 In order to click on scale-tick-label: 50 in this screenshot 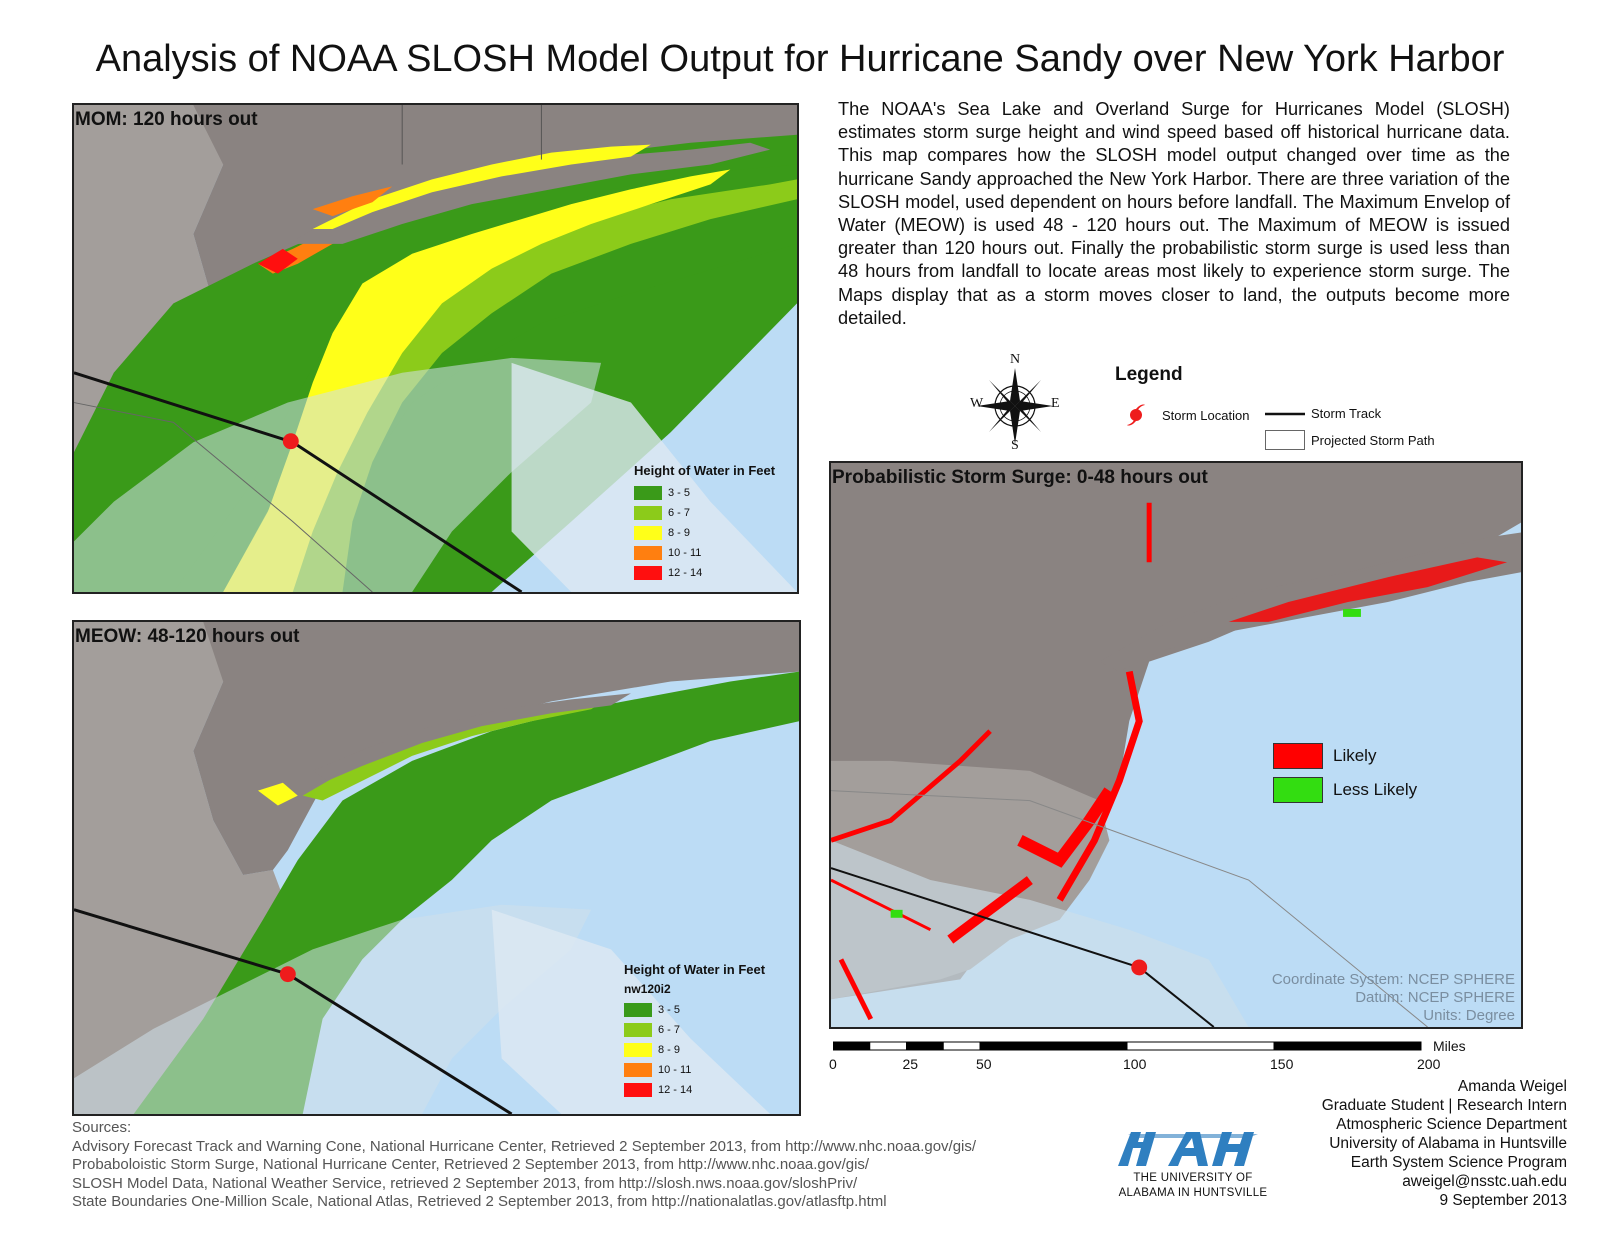, I will do `click(984, 1064)`.